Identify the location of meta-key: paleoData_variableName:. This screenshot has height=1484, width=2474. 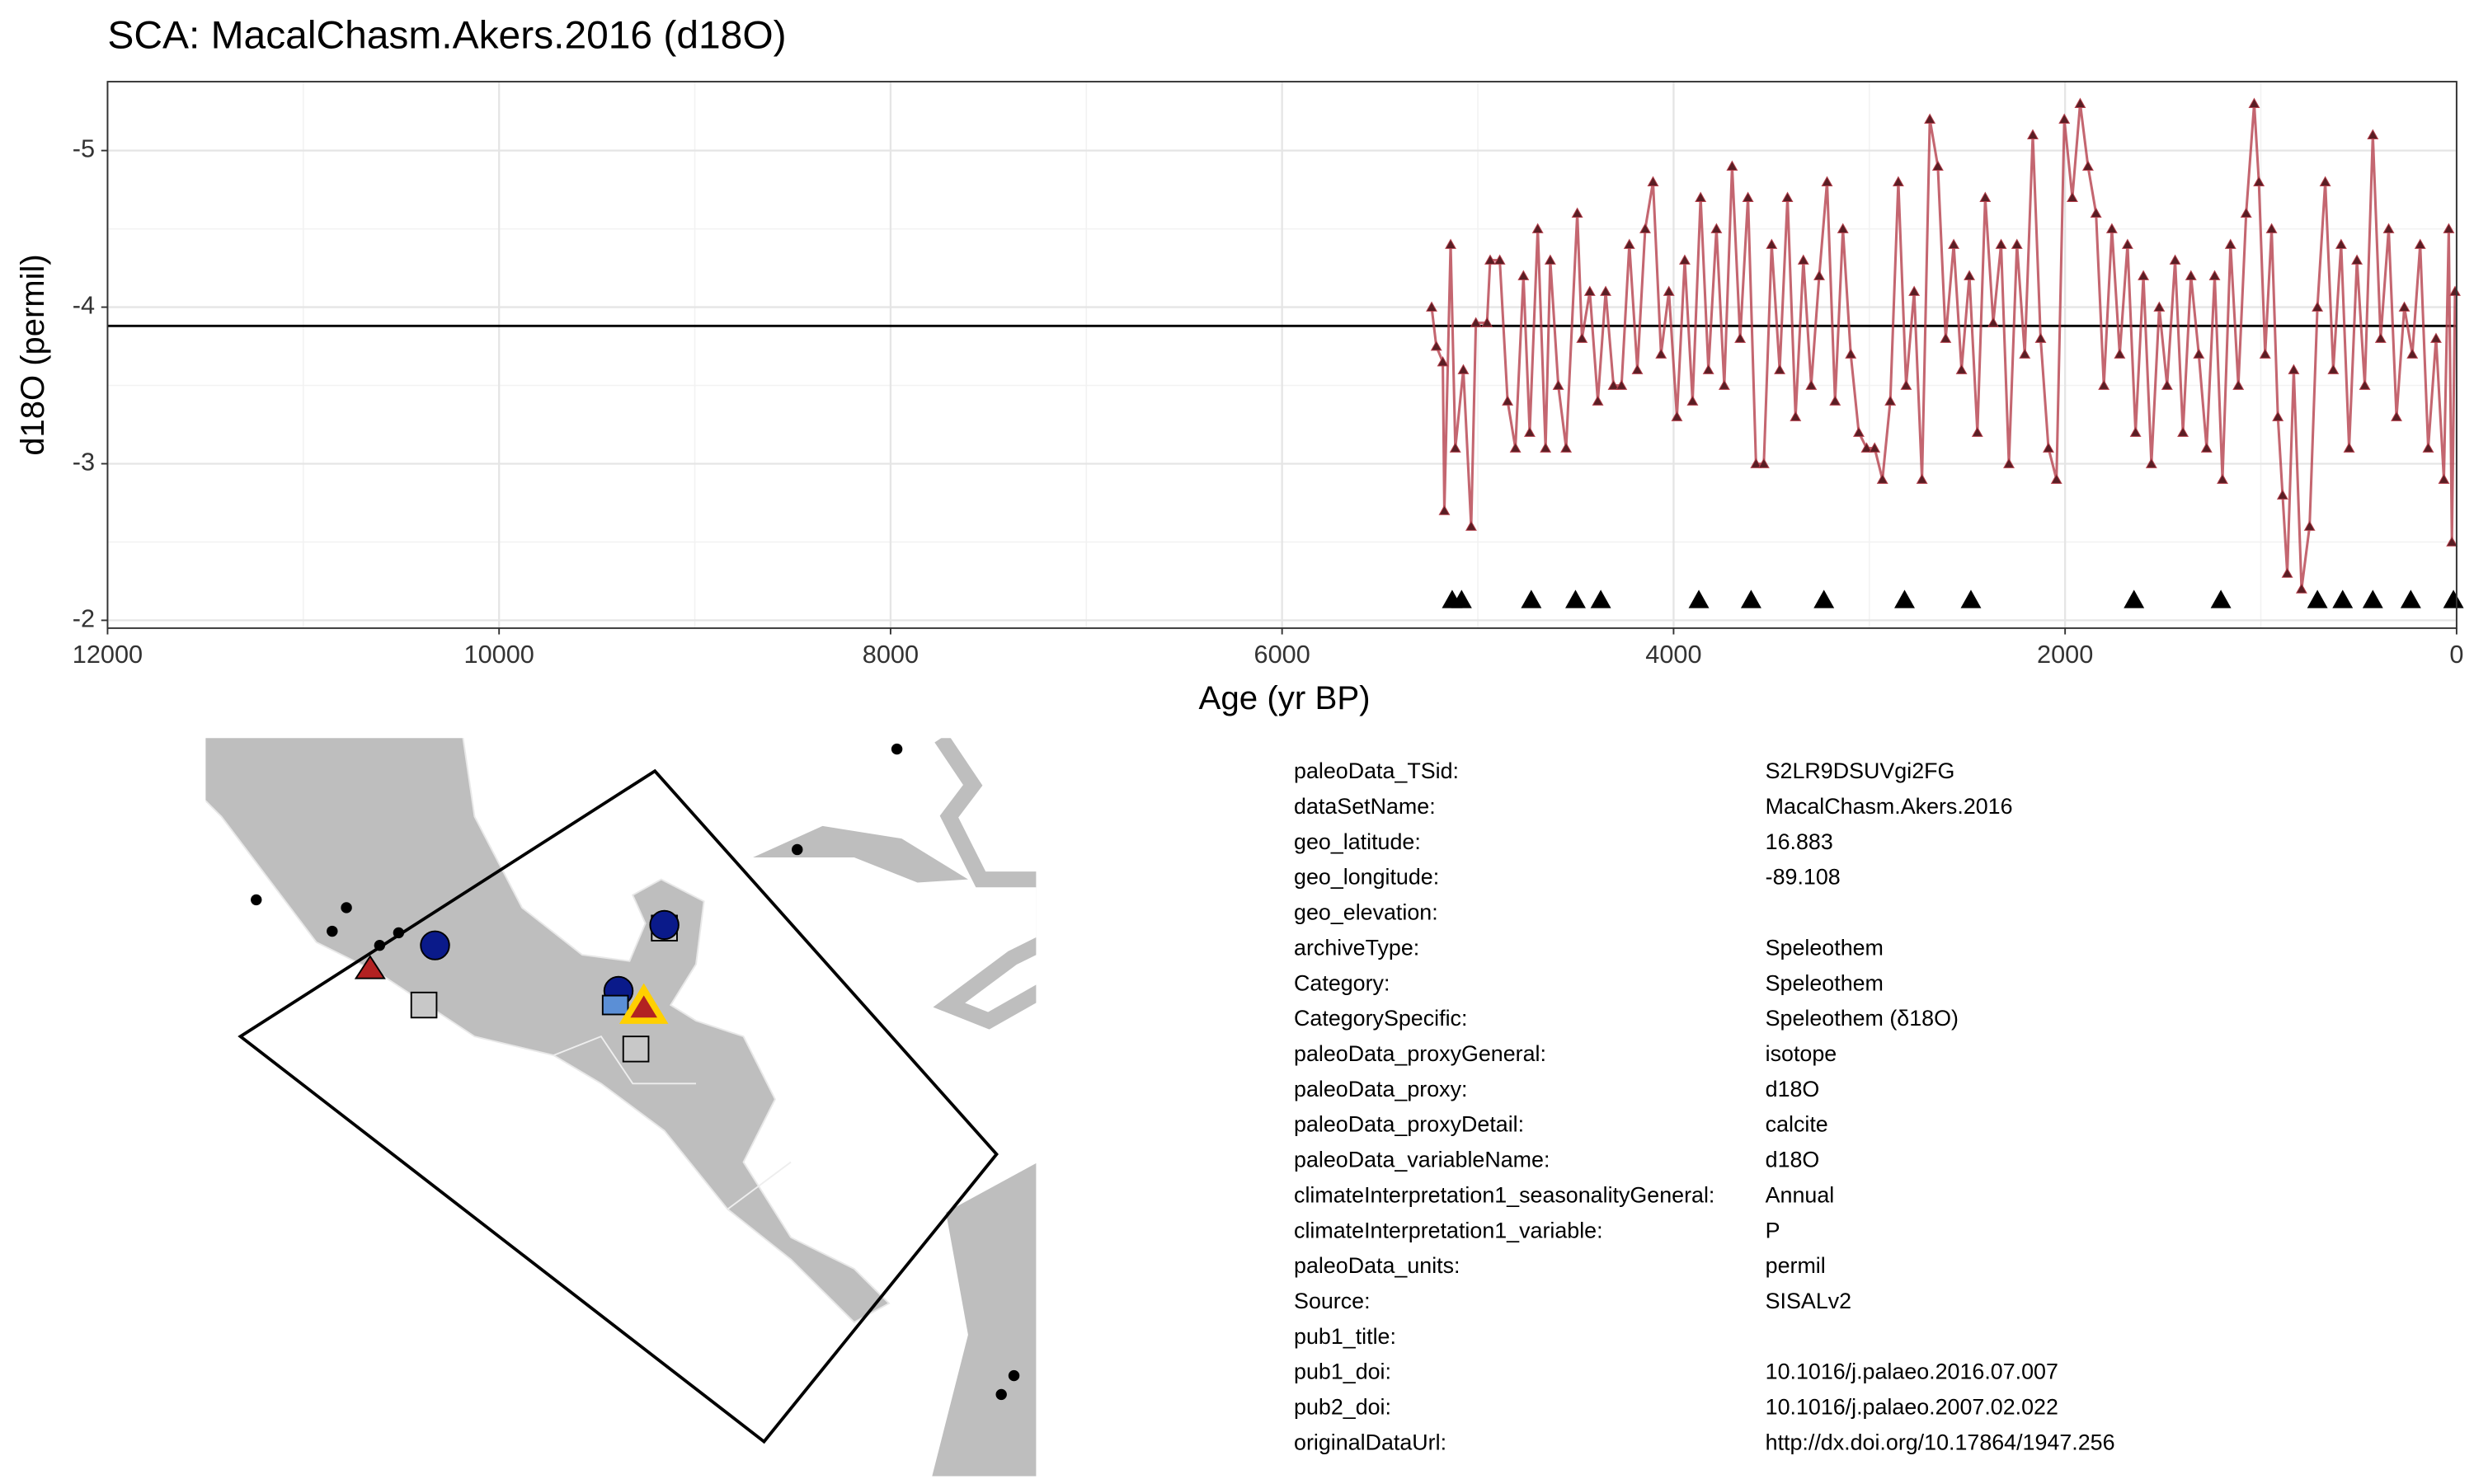
(1422, 1160).